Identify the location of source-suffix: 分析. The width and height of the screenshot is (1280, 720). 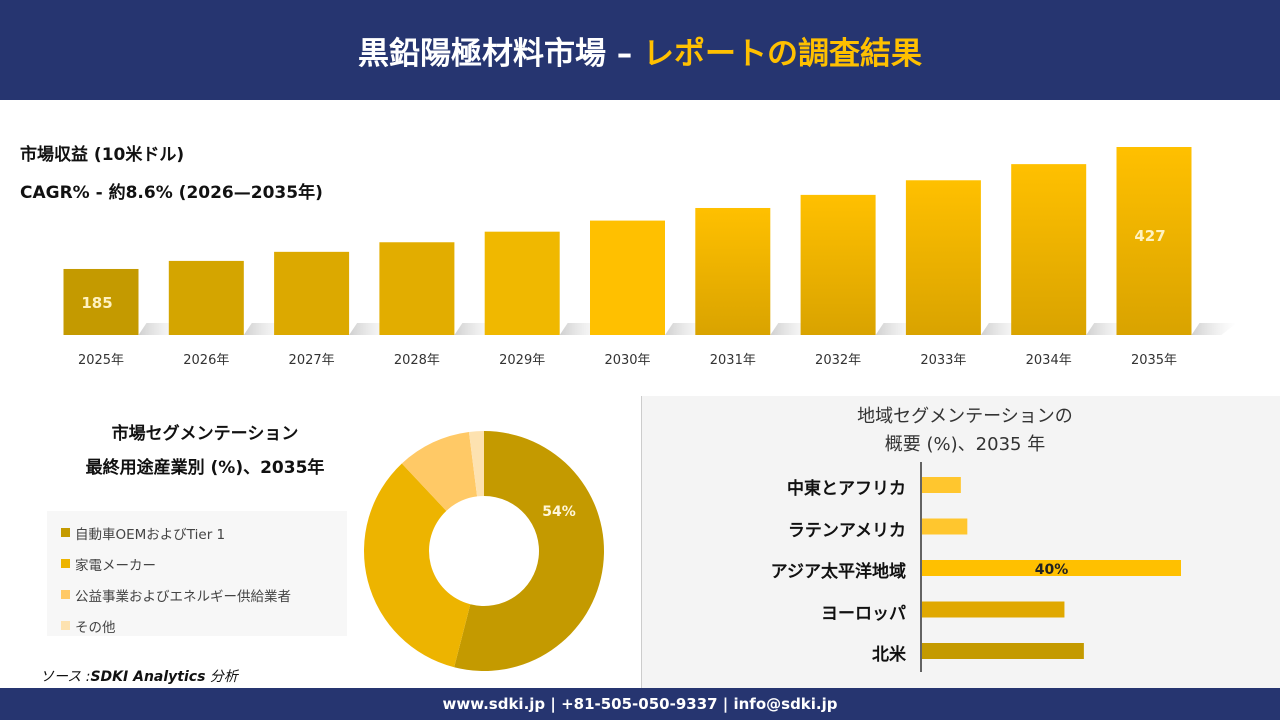
(223, 677).